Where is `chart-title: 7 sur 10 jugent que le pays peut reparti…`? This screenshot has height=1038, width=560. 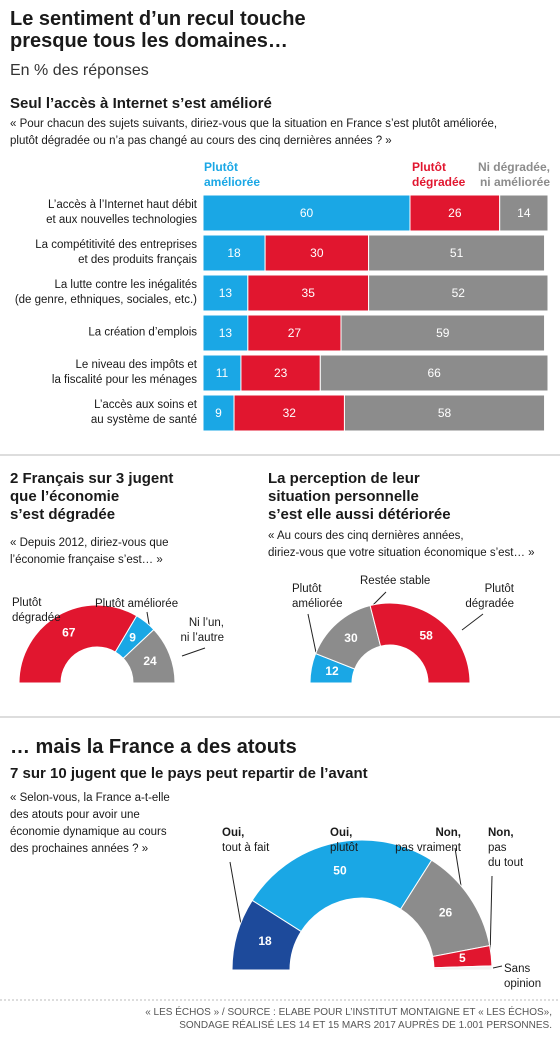
chart-title: 7 sur 10 jugent que le pays peut reparti… is located at coordinates (189, 773).